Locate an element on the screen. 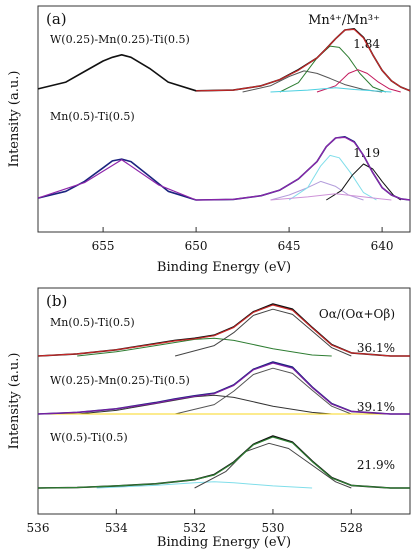 This screenshot has width=420, height=550. panel-a-ratio-label: Mn⁴⁺/Mn³⁺ is located at coordinates (344, 20).